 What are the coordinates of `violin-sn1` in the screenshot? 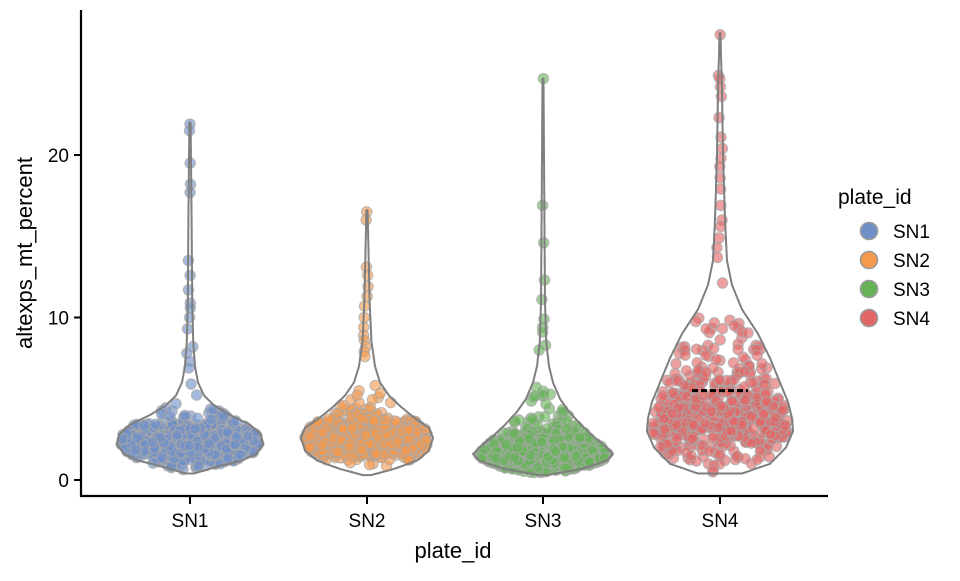 It's located at (190, 297).